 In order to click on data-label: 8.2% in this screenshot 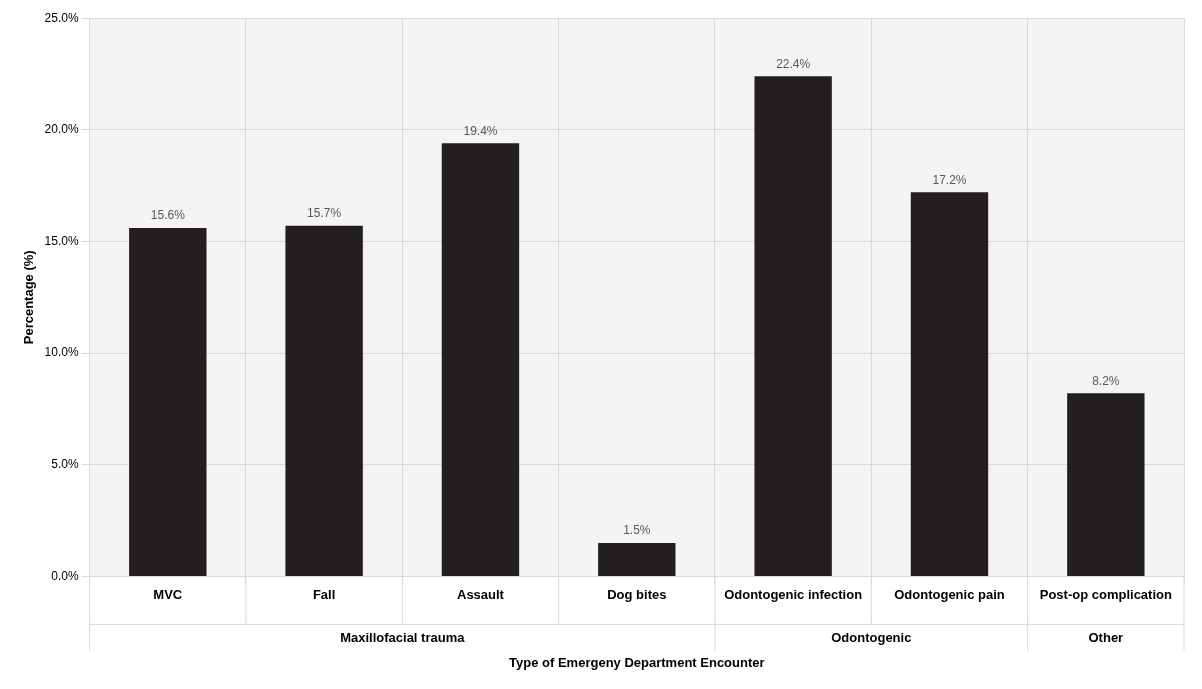, I will do `click(1106, 380)`.